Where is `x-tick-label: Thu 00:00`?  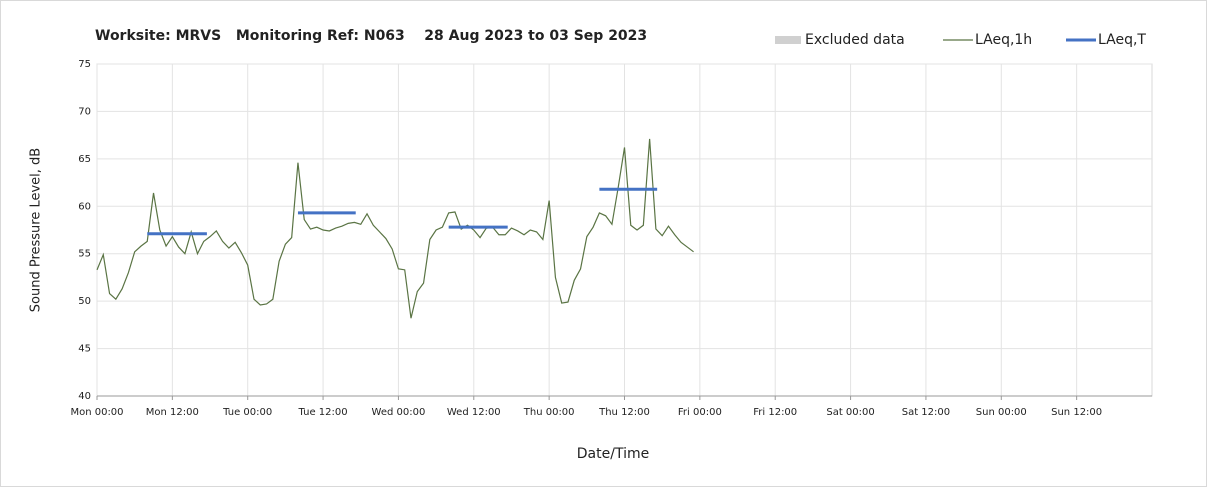 x-tick-label: Thu 00:00 is located at coordinates (549, 412).